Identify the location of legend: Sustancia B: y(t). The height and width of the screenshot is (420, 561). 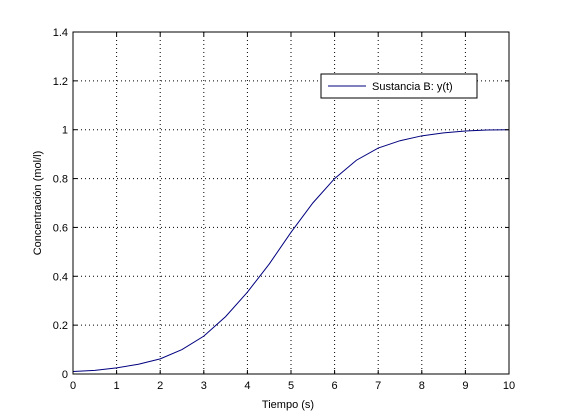
(399, 86).